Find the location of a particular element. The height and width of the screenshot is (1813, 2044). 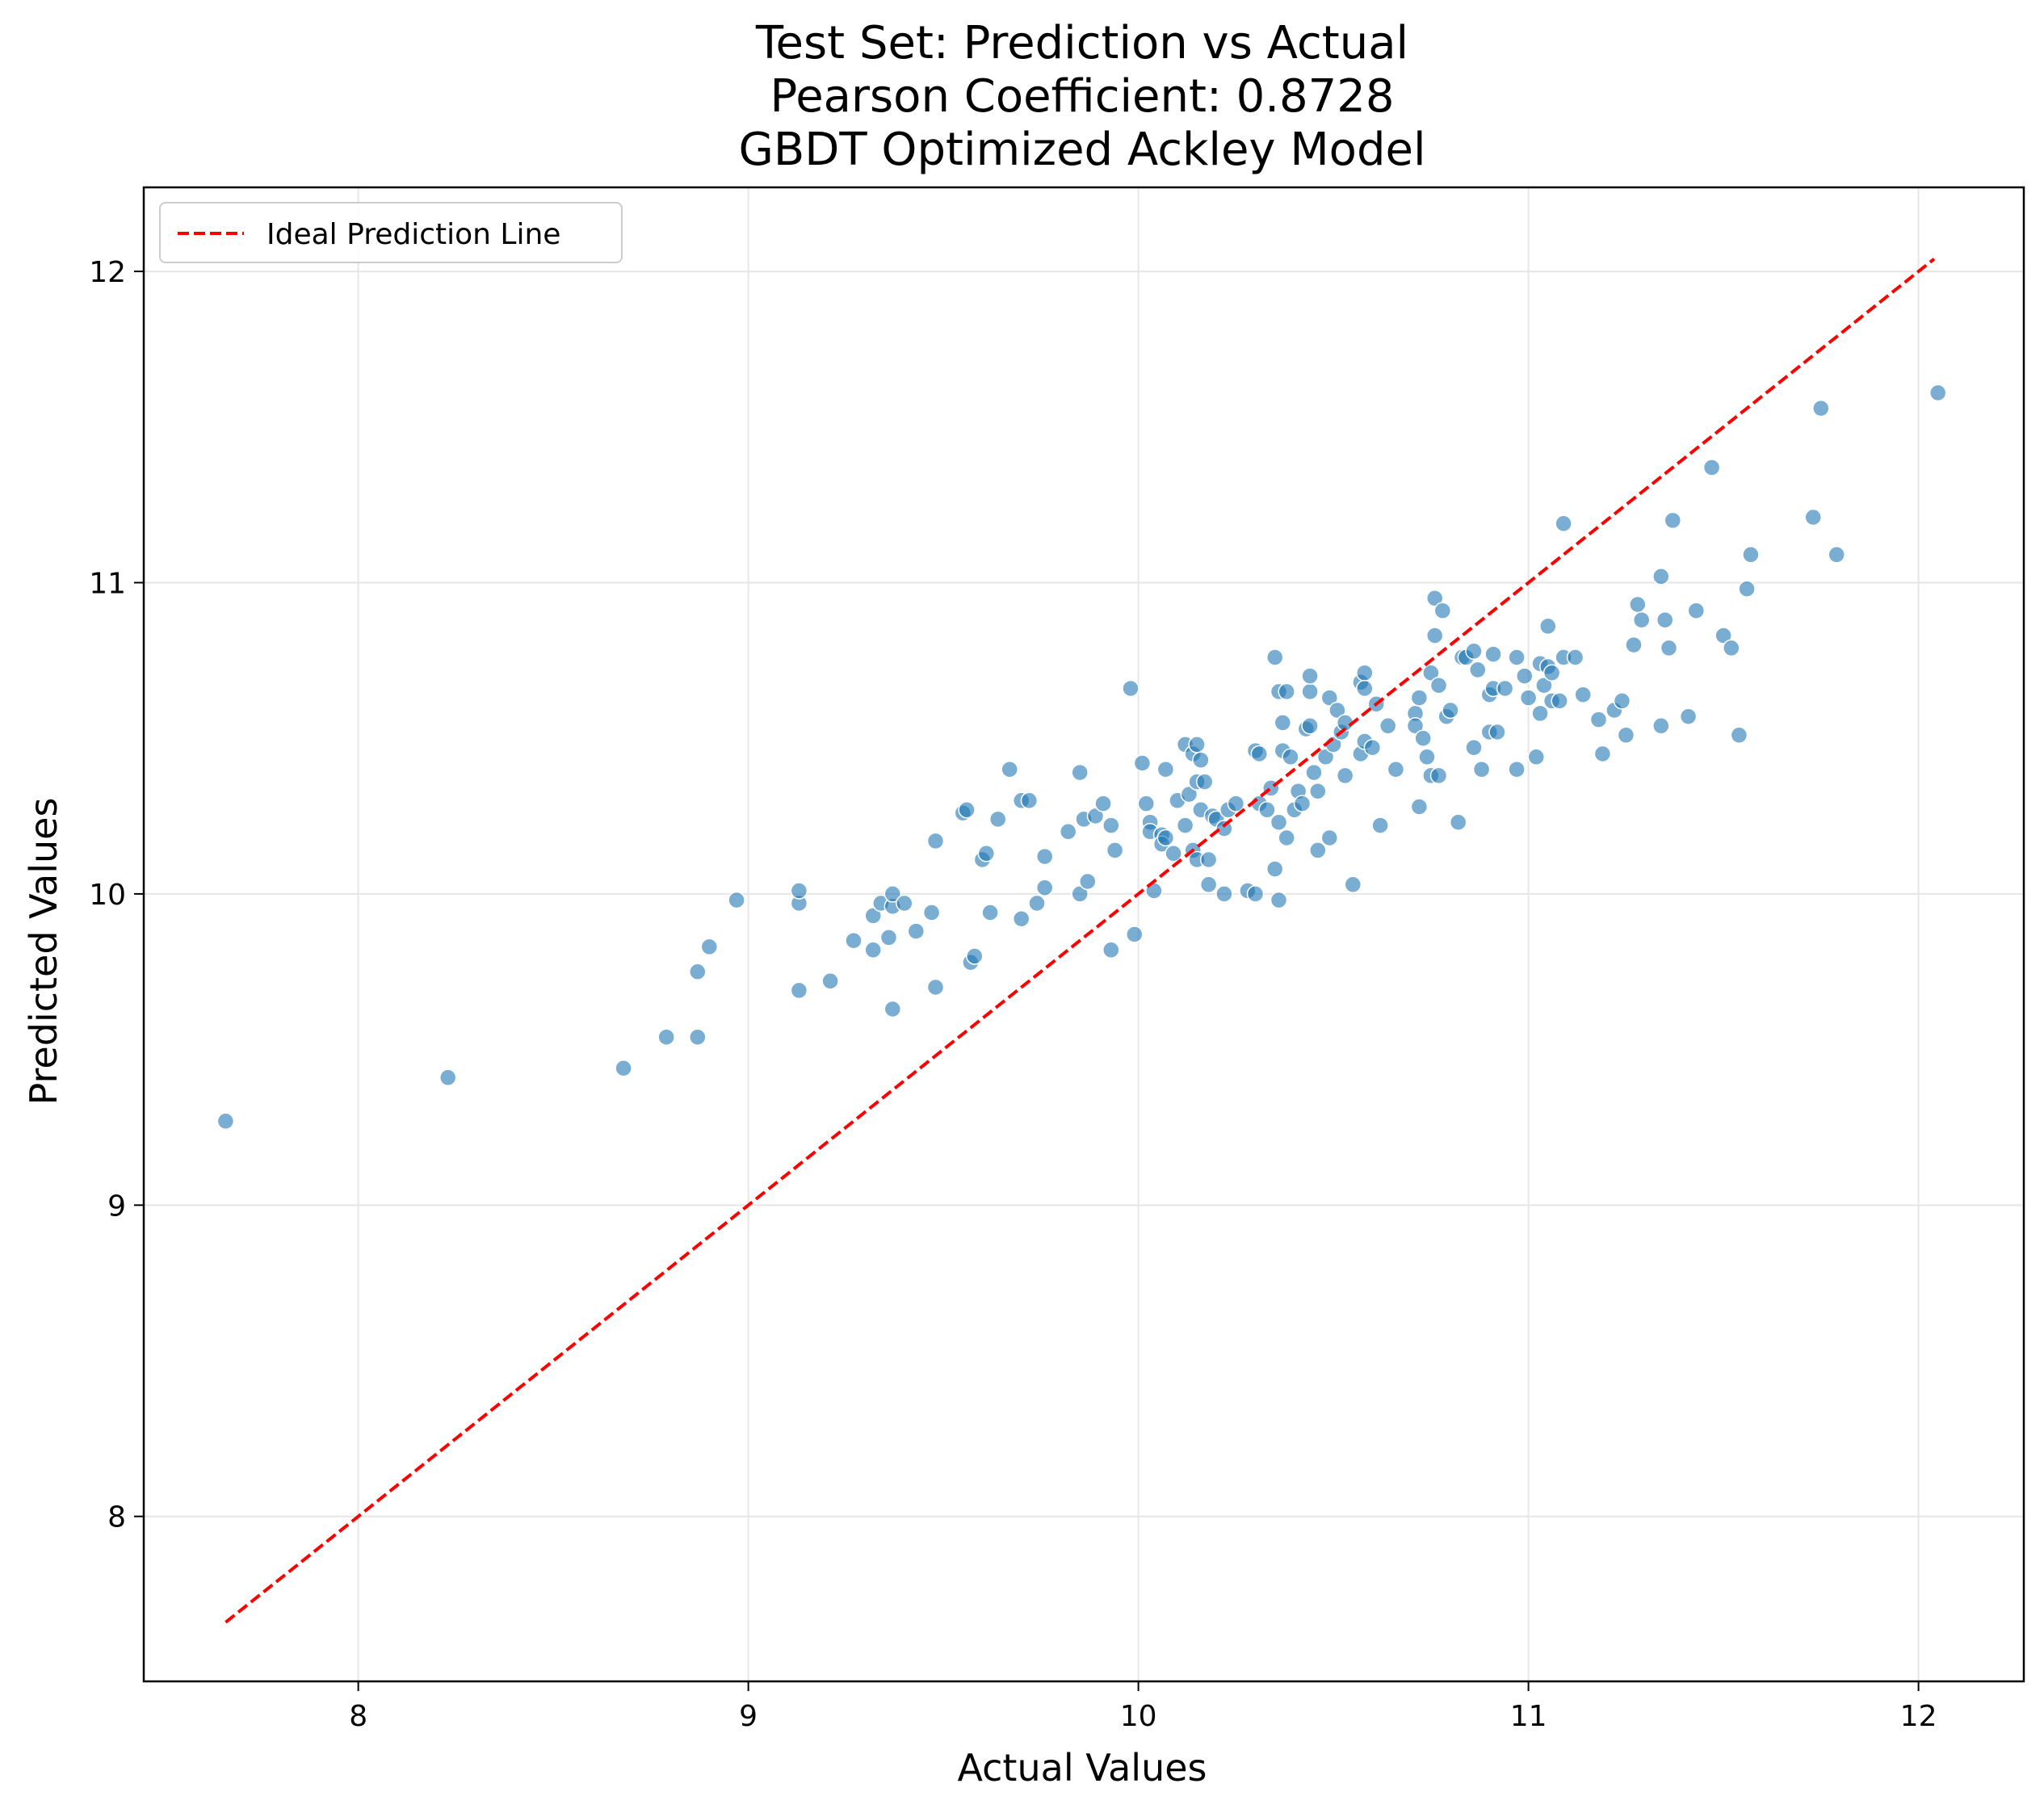

chart-title-line-1: Test Set: Prediction vs Actual is located at coordinates (1081, 43).